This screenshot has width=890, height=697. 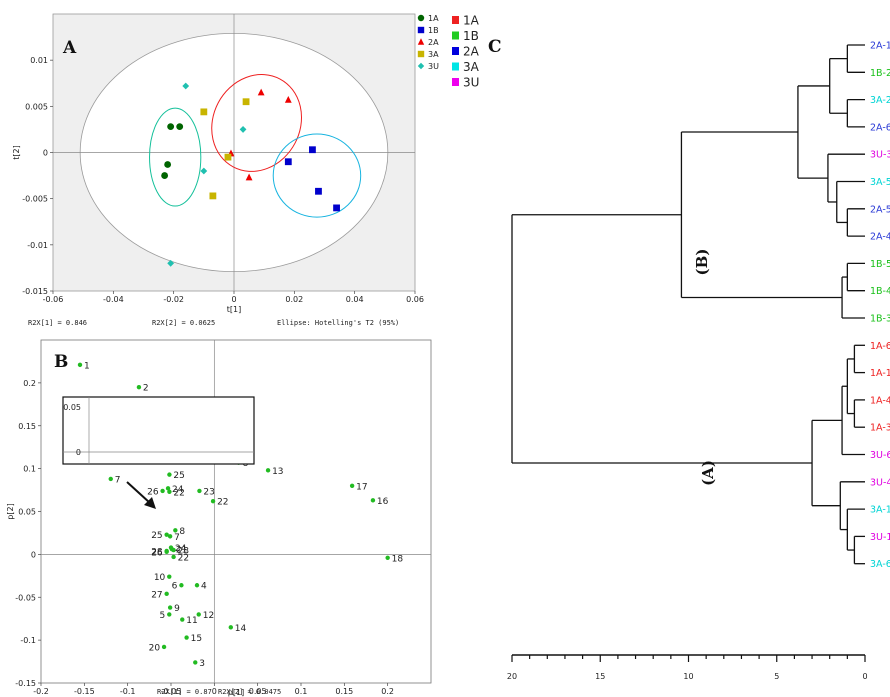 I want to click on leaf-label-3a-2: 3A-2, so click(x=880, y=100).